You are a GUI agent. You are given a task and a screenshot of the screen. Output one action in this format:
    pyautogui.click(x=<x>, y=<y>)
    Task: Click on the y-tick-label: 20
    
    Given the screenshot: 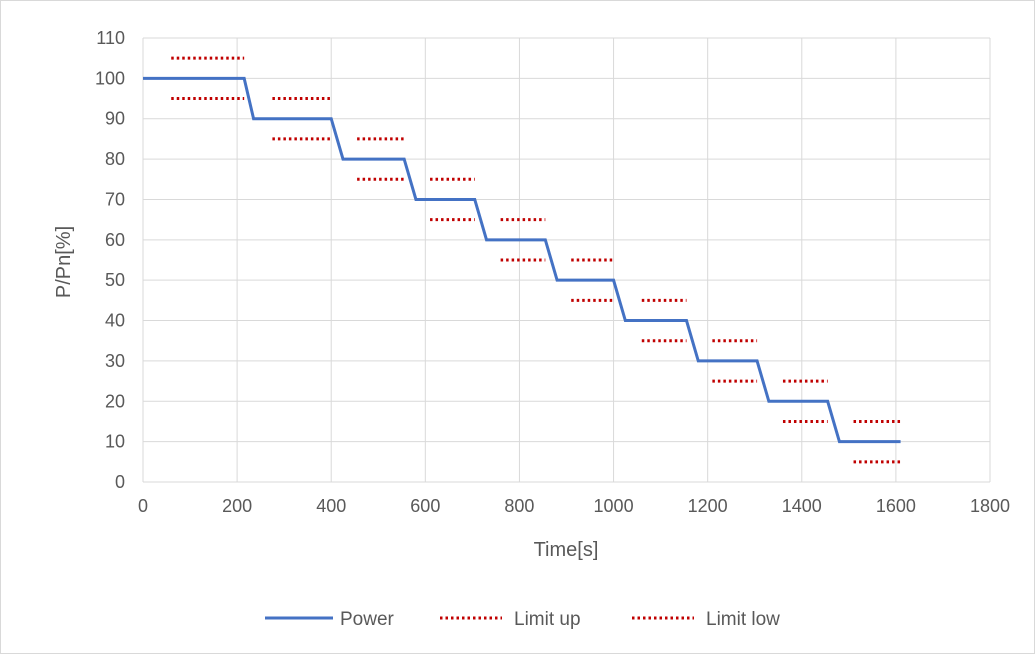 What is the action you would take?
    pyautogui.click(x=115, y=401)
    